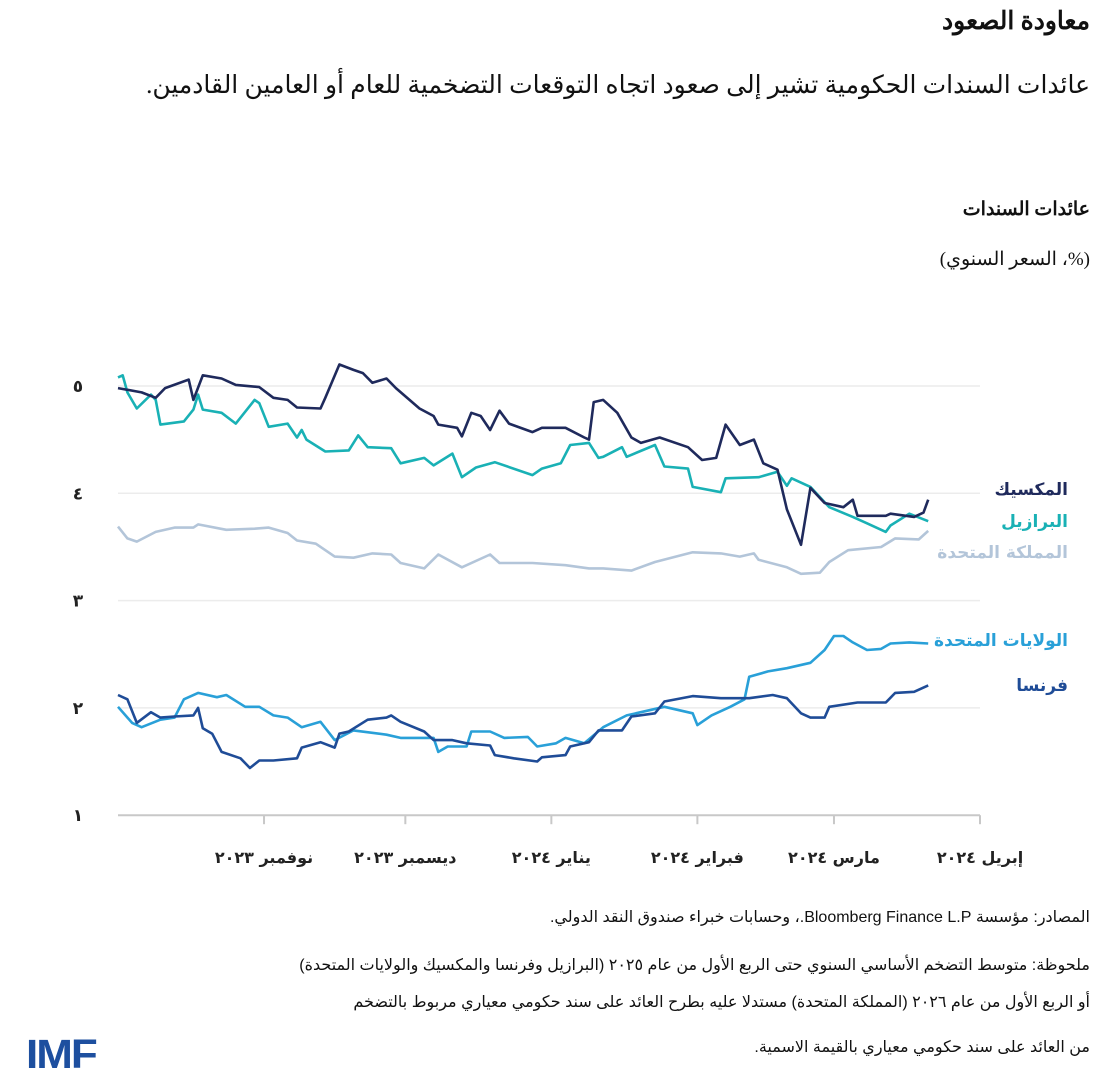  Describe the element at coordinates (1042, 686) in the screenshot. I see `legend-label-france: فرنسا` at that location.